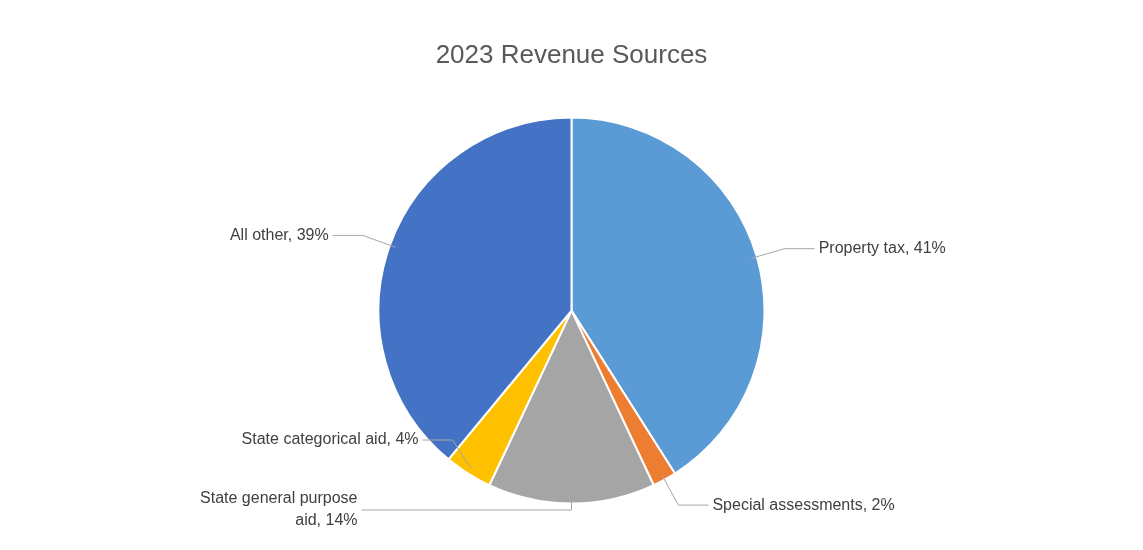  What do you see at coordinates (803, 504) in the screenshot?
I see `slice-label: Special assessments, 2%` at bounding box center [803, 504].